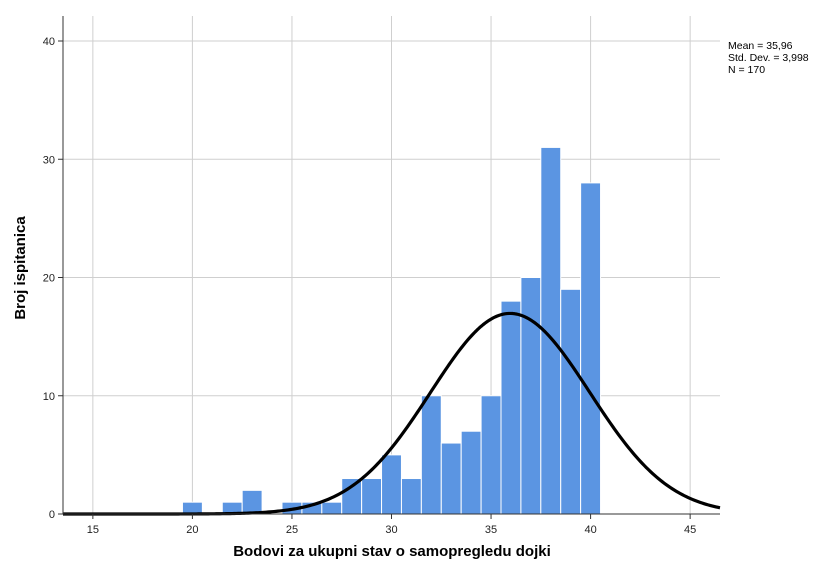 Image resolution: width=825 pixels, height=570 pixels. What do you see at coordinates (292, 530) in the screenshot?
I see `x-tick-label: 25` at bounding box center [292, 530].